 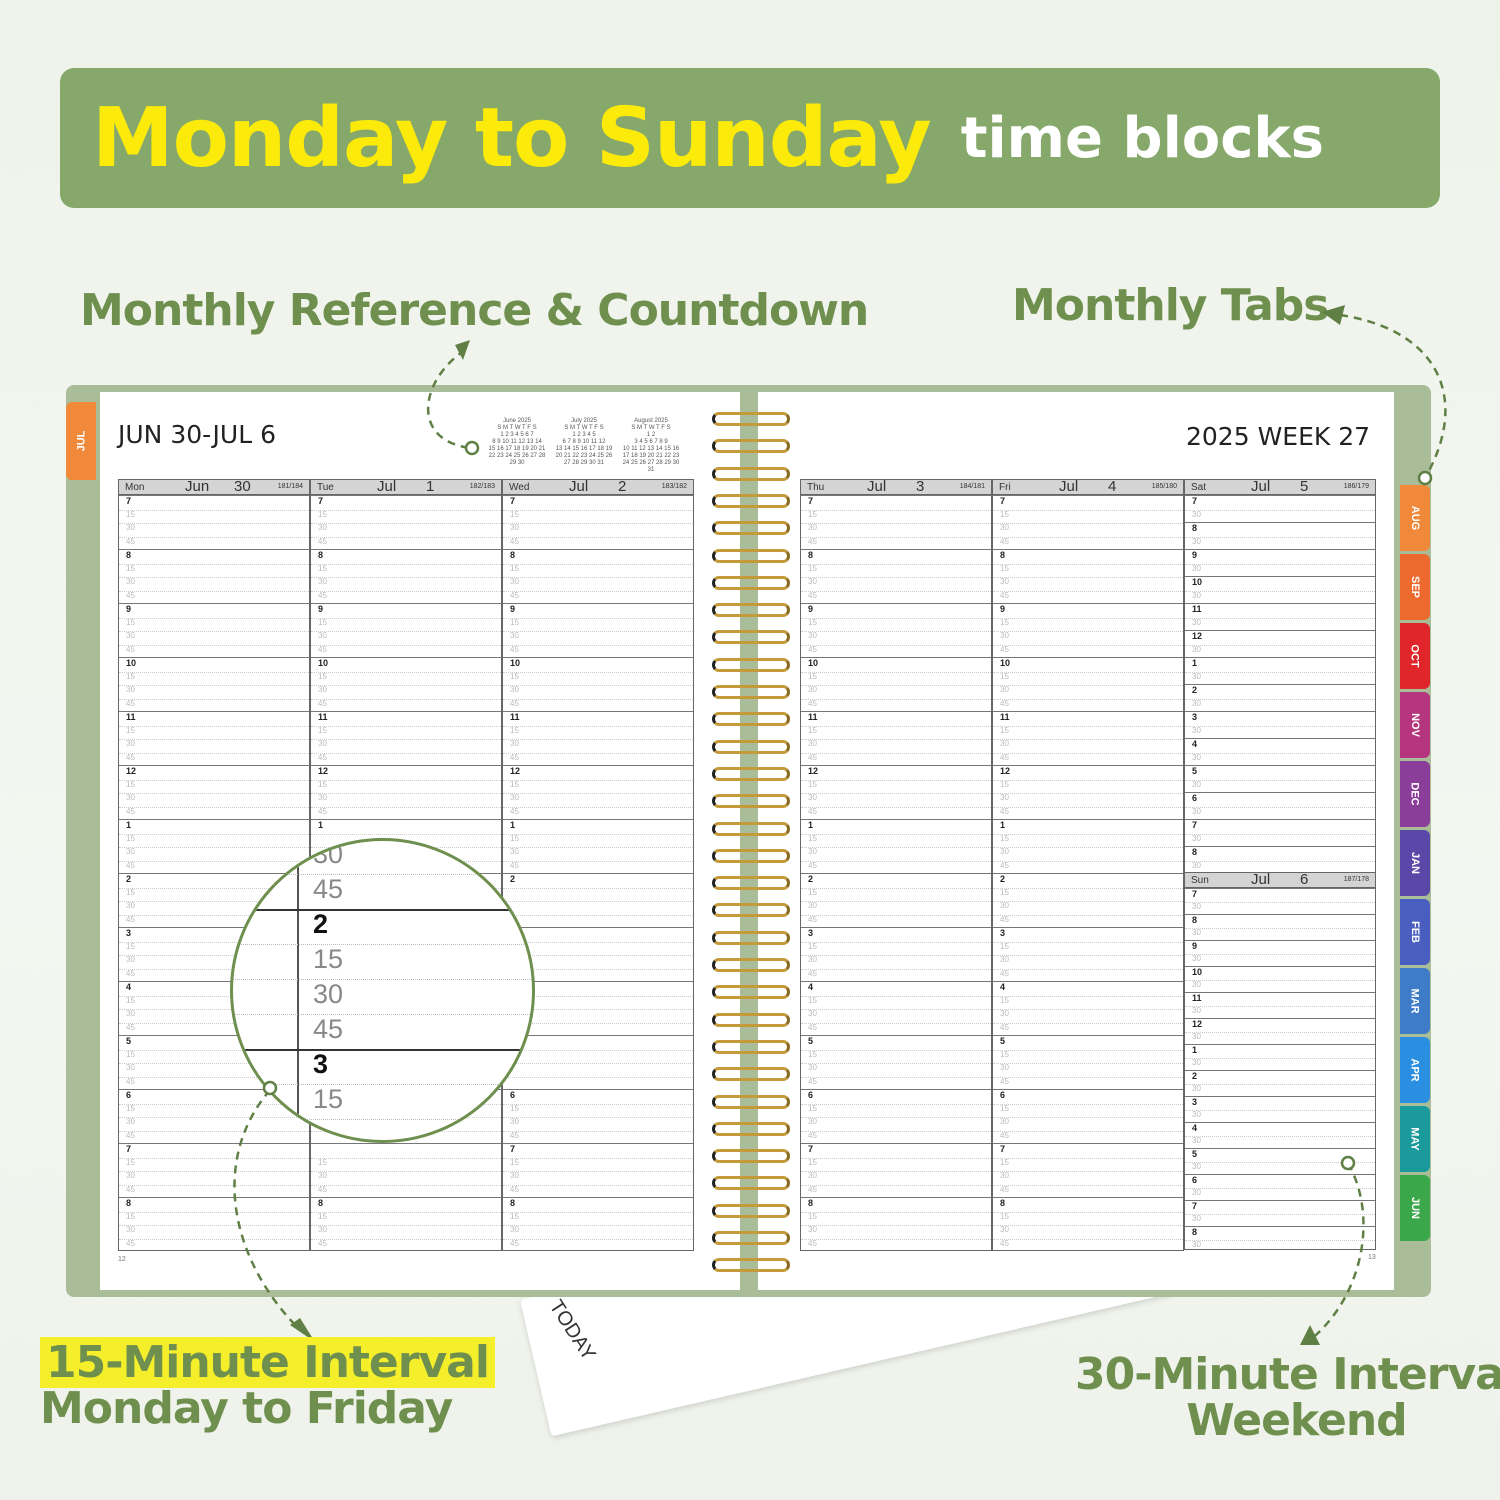 I want to click on hour-block: 12 30, so click(x=1280, y=1031).